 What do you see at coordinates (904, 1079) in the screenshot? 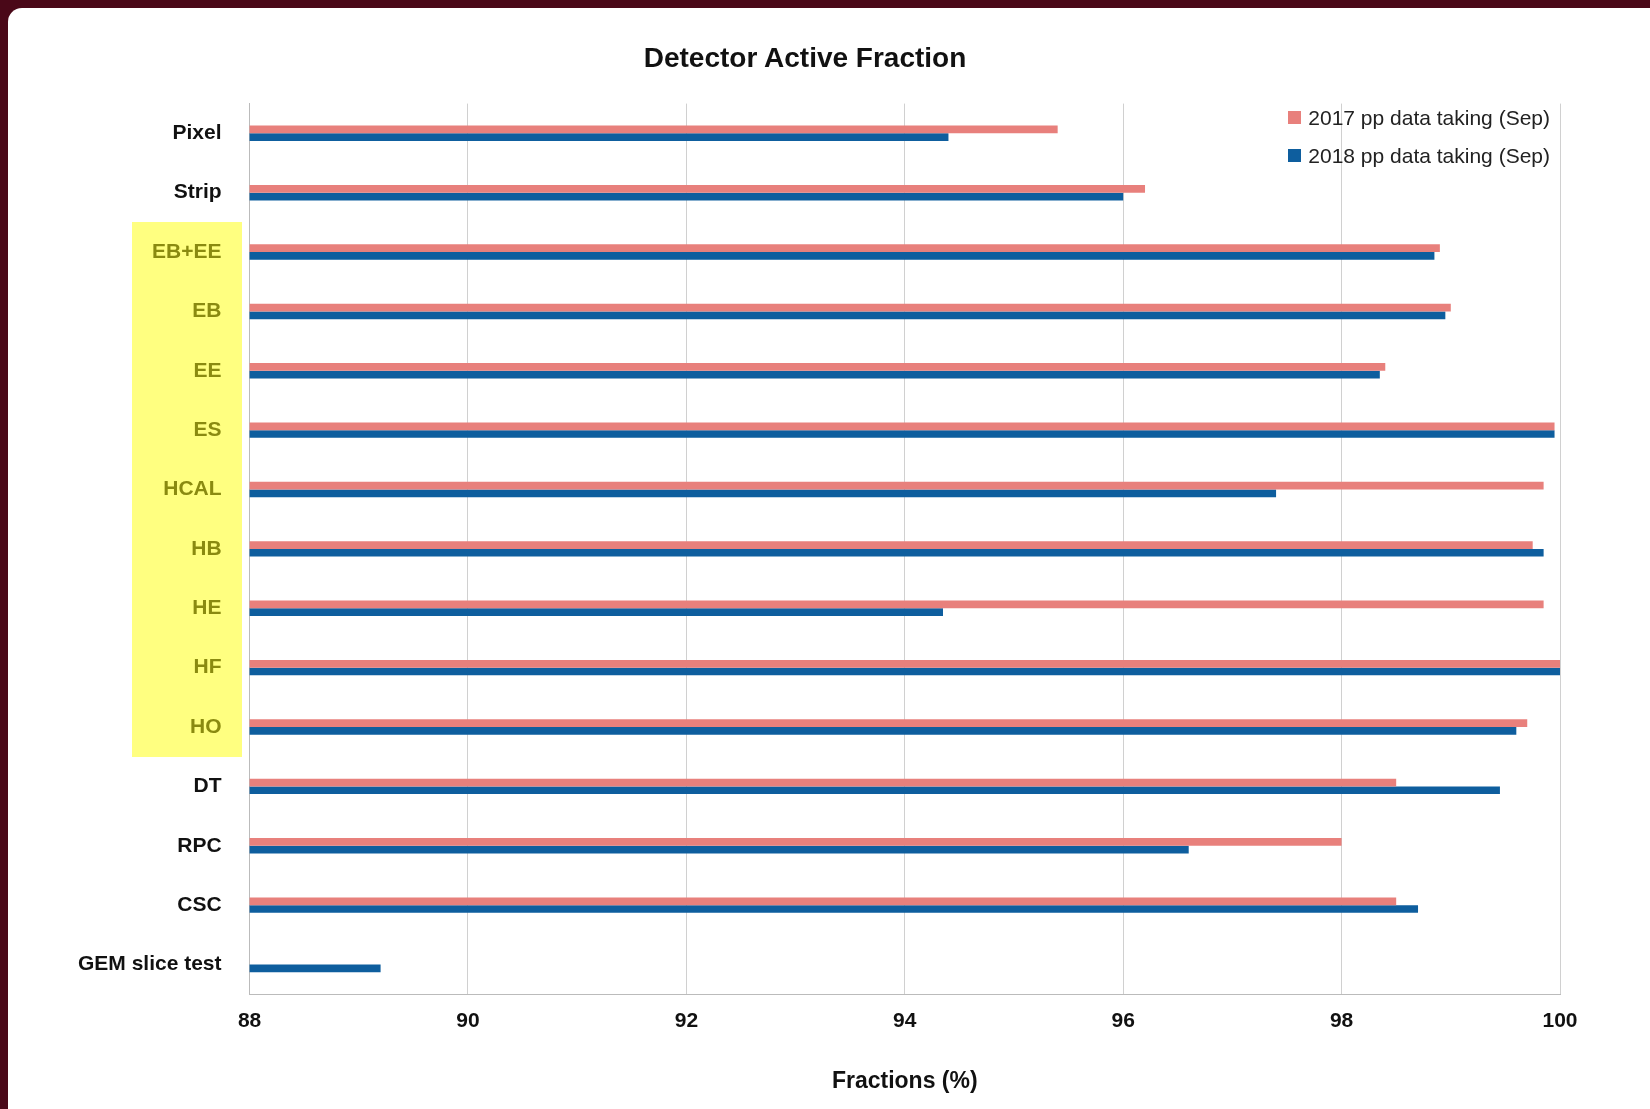
I see `x-axis-title: Fractions (%)` at bounding box center [904, 1079].